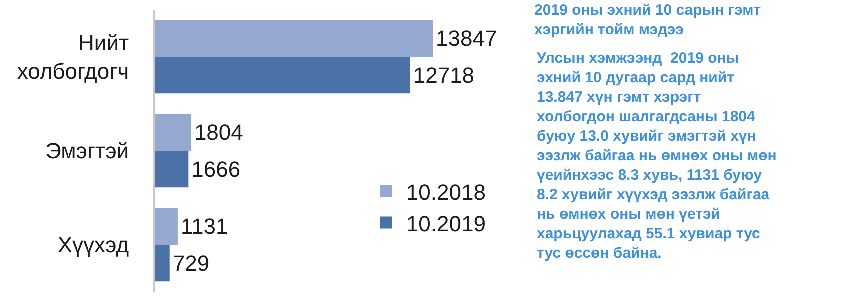 The height and width of the screenshot is (302, 850). I want to click on y-tick-label: Эмэгтэй, so click(88, 151).